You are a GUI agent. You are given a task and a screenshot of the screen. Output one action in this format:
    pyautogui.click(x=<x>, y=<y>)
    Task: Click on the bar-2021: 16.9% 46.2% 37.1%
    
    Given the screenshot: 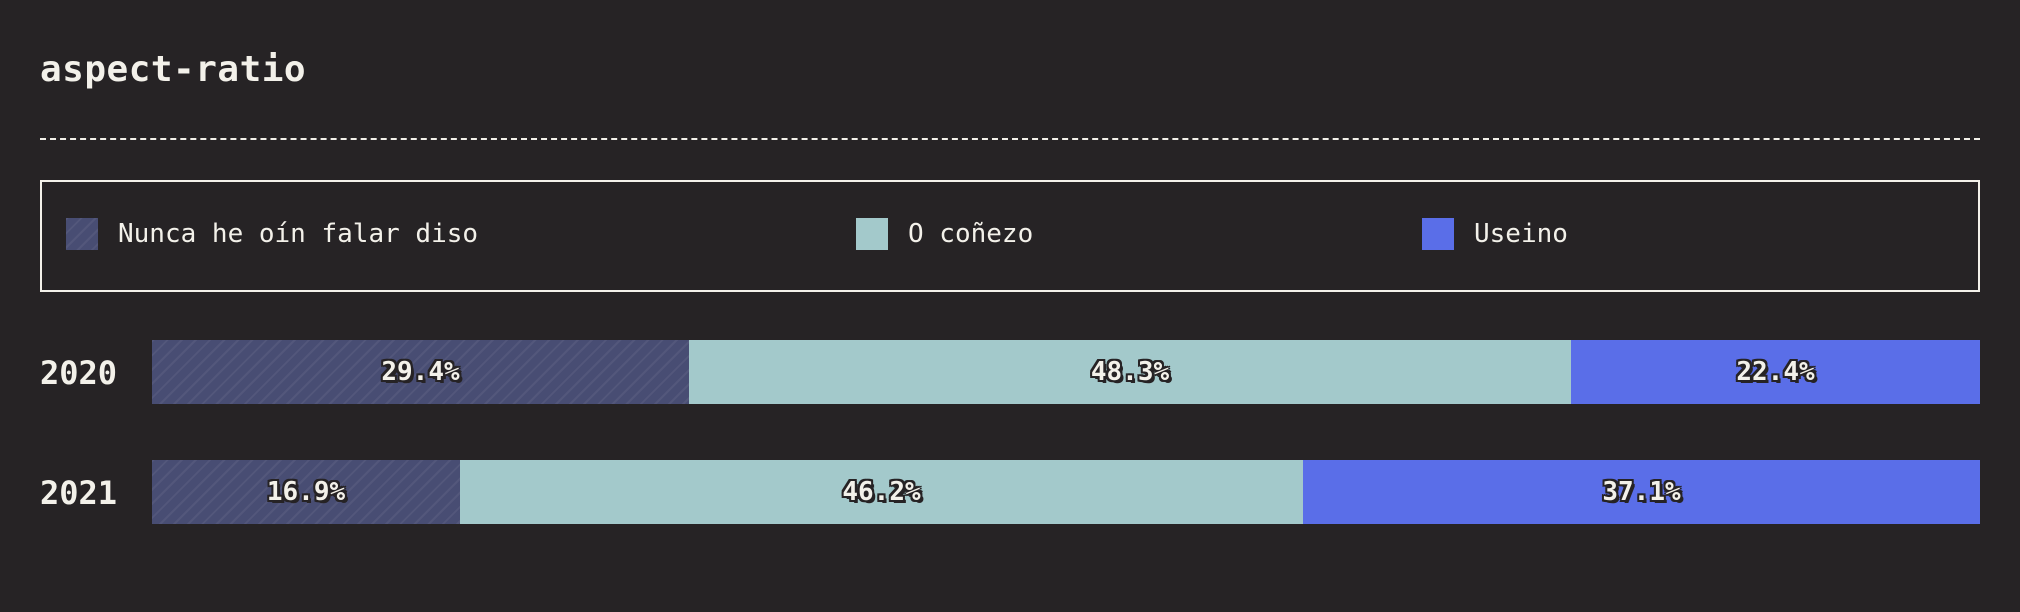 What is the action you would take?
    pyautogui.click(x=1066, y=492)
    